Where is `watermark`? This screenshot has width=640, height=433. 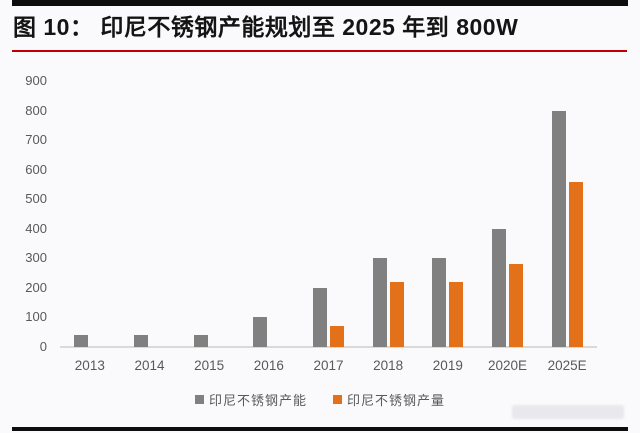 watermark is located at coordinates (568, 412).